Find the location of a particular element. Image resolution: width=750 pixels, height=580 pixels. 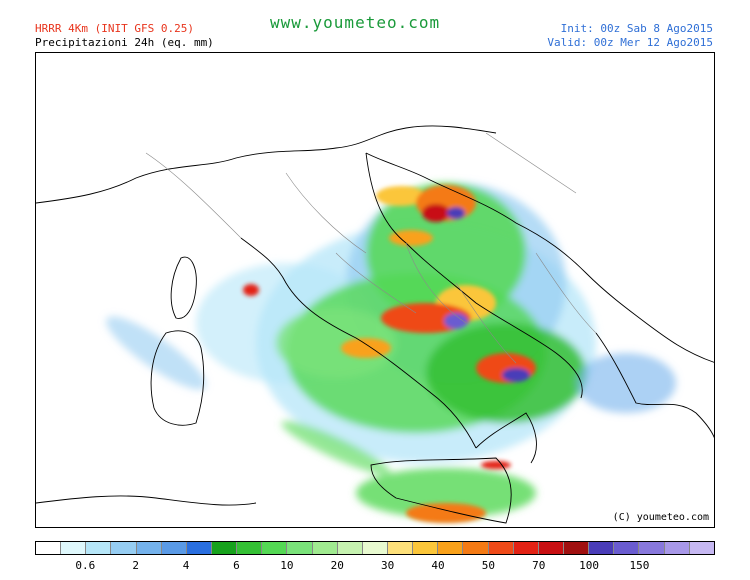

legend-tick-label: 150 is located at coordinates (639, 565).